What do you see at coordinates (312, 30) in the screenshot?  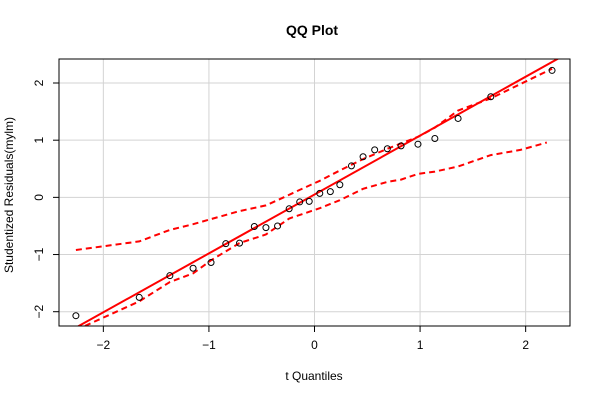 I see `chart-title: QQ Plot` at bounding box center [312, 30].